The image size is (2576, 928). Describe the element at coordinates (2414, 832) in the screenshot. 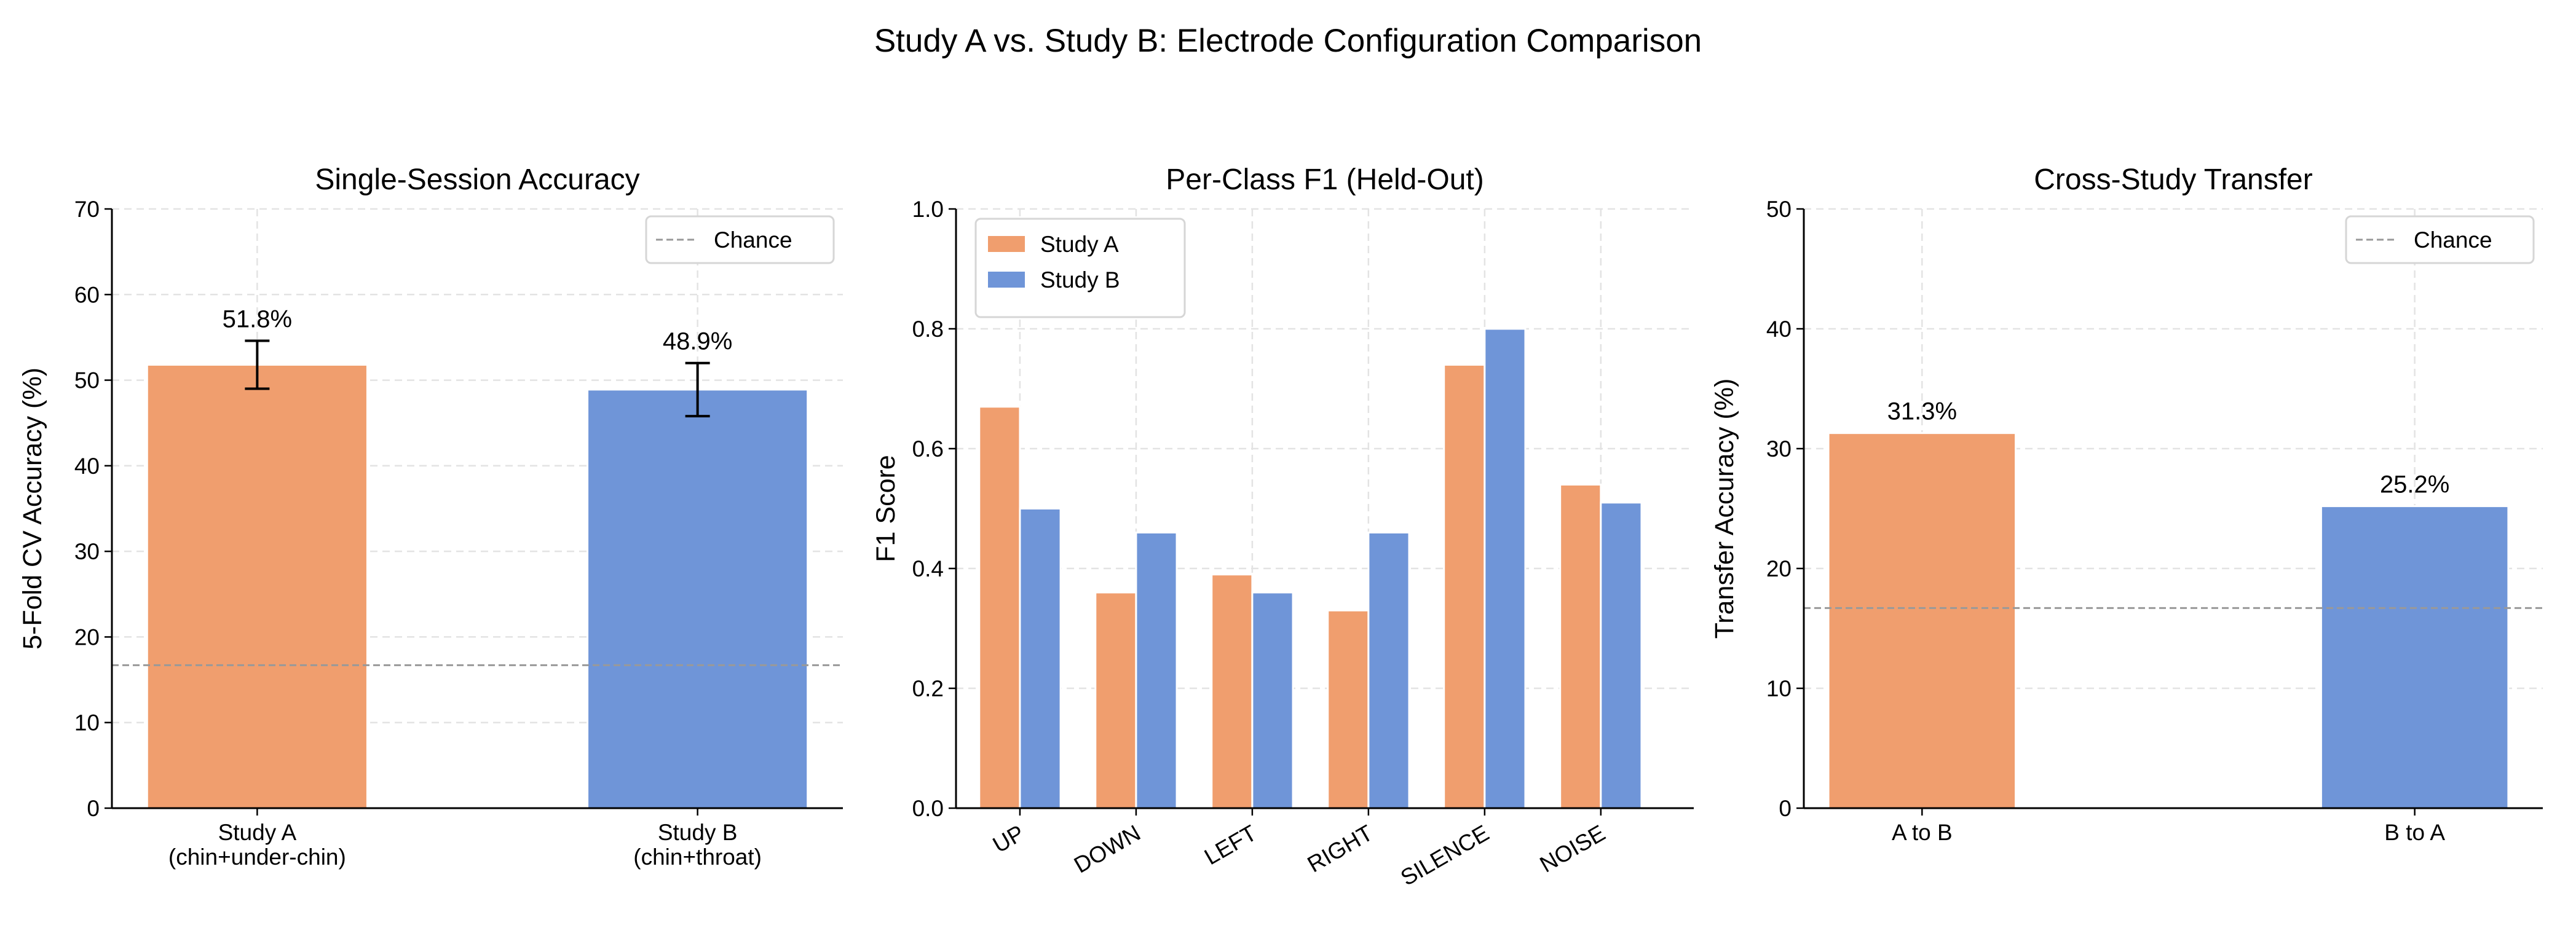

I see `x-tick-label: B to A` at that location.